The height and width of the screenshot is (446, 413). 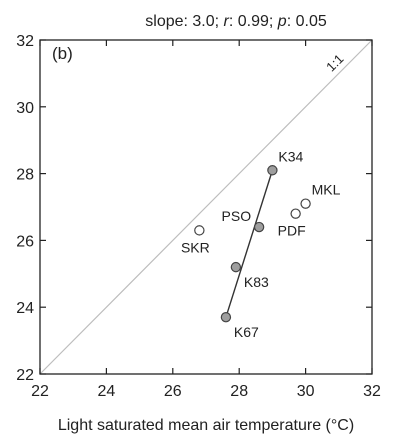 I want to click on point-skr-label: SKR, so click(x=195, y=247).